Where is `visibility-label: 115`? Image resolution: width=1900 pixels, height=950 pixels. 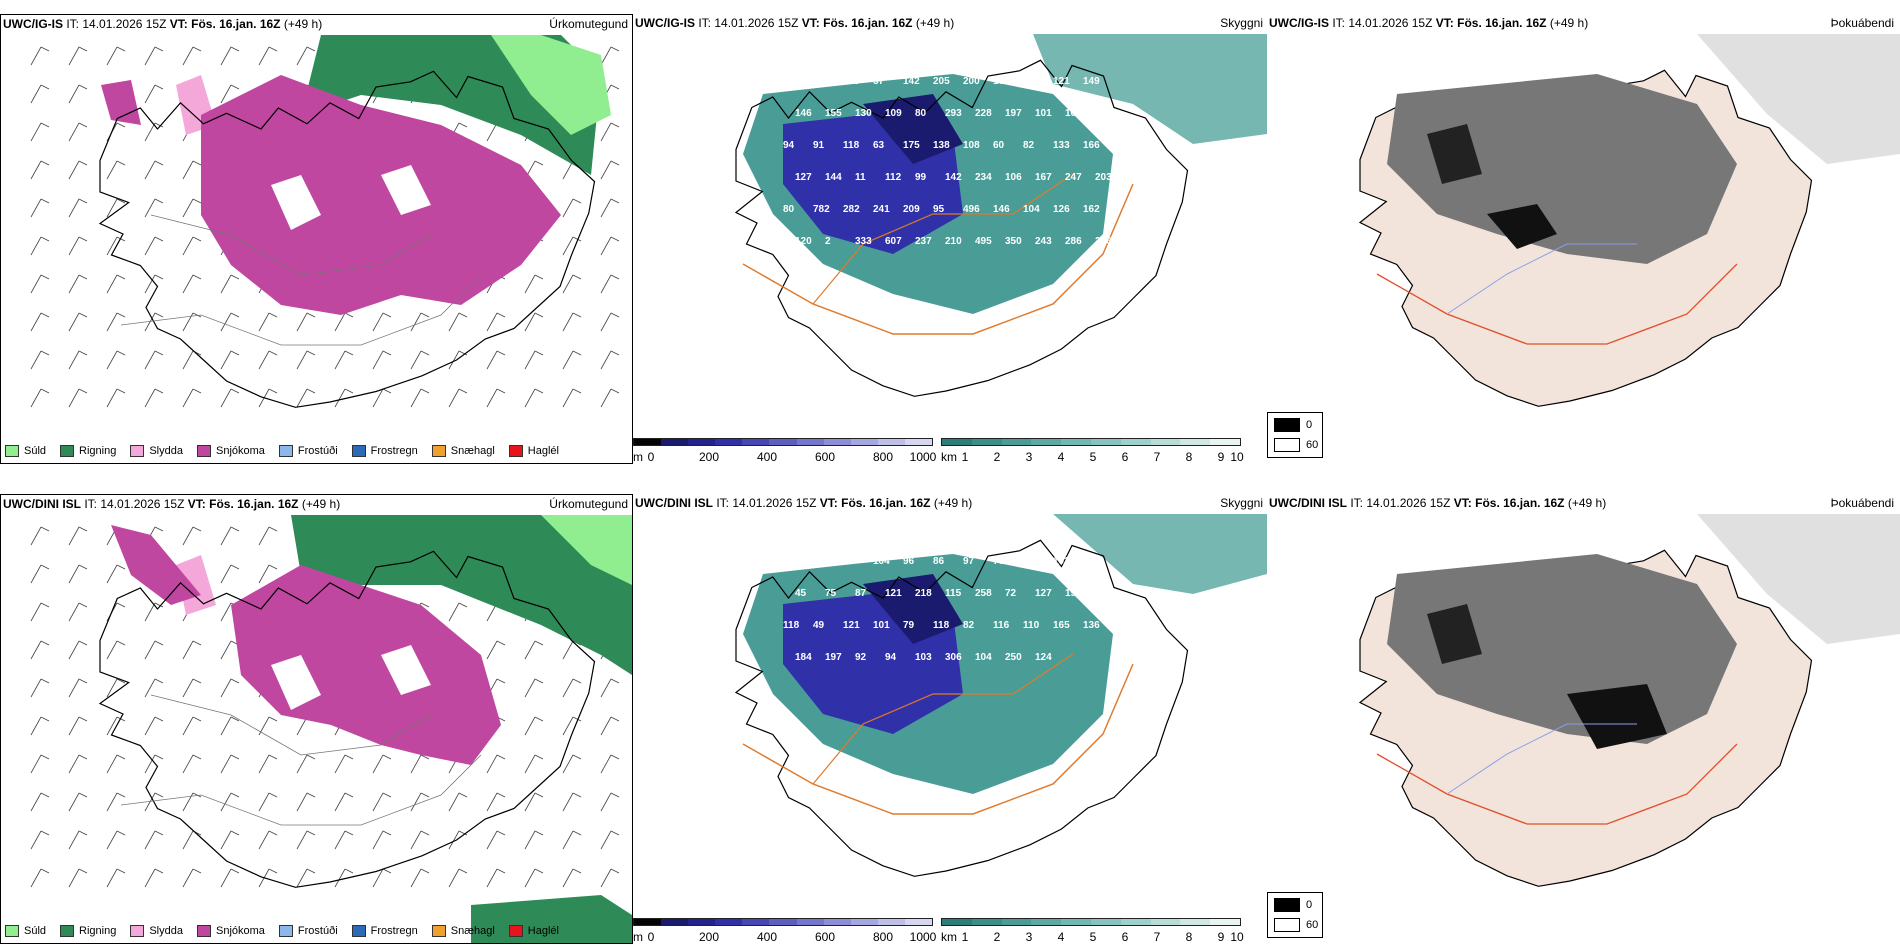 visibility-label: 115 is located at coordinates (953, 593).